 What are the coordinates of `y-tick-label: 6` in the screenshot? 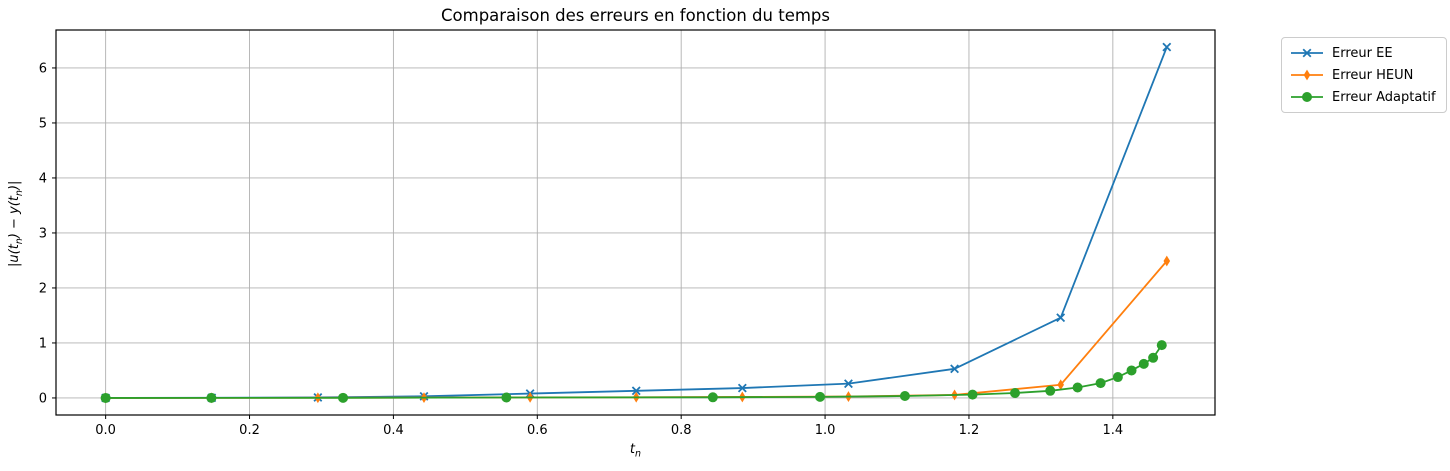 It's located at (43, 68).